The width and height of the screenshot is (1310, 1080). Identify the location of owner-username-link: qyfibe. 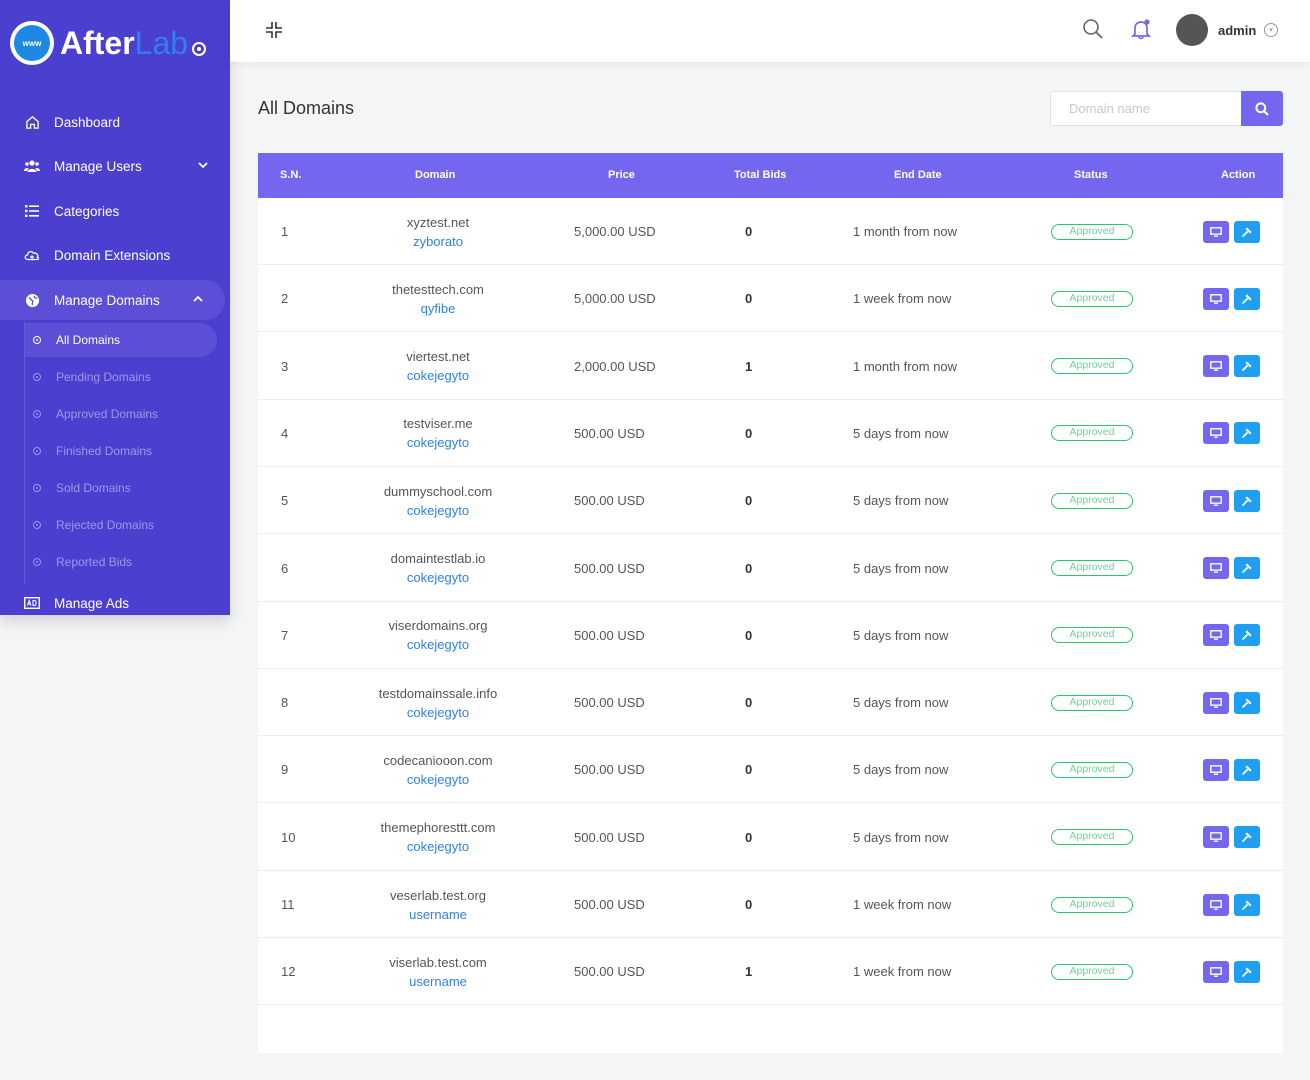
(438, 308).